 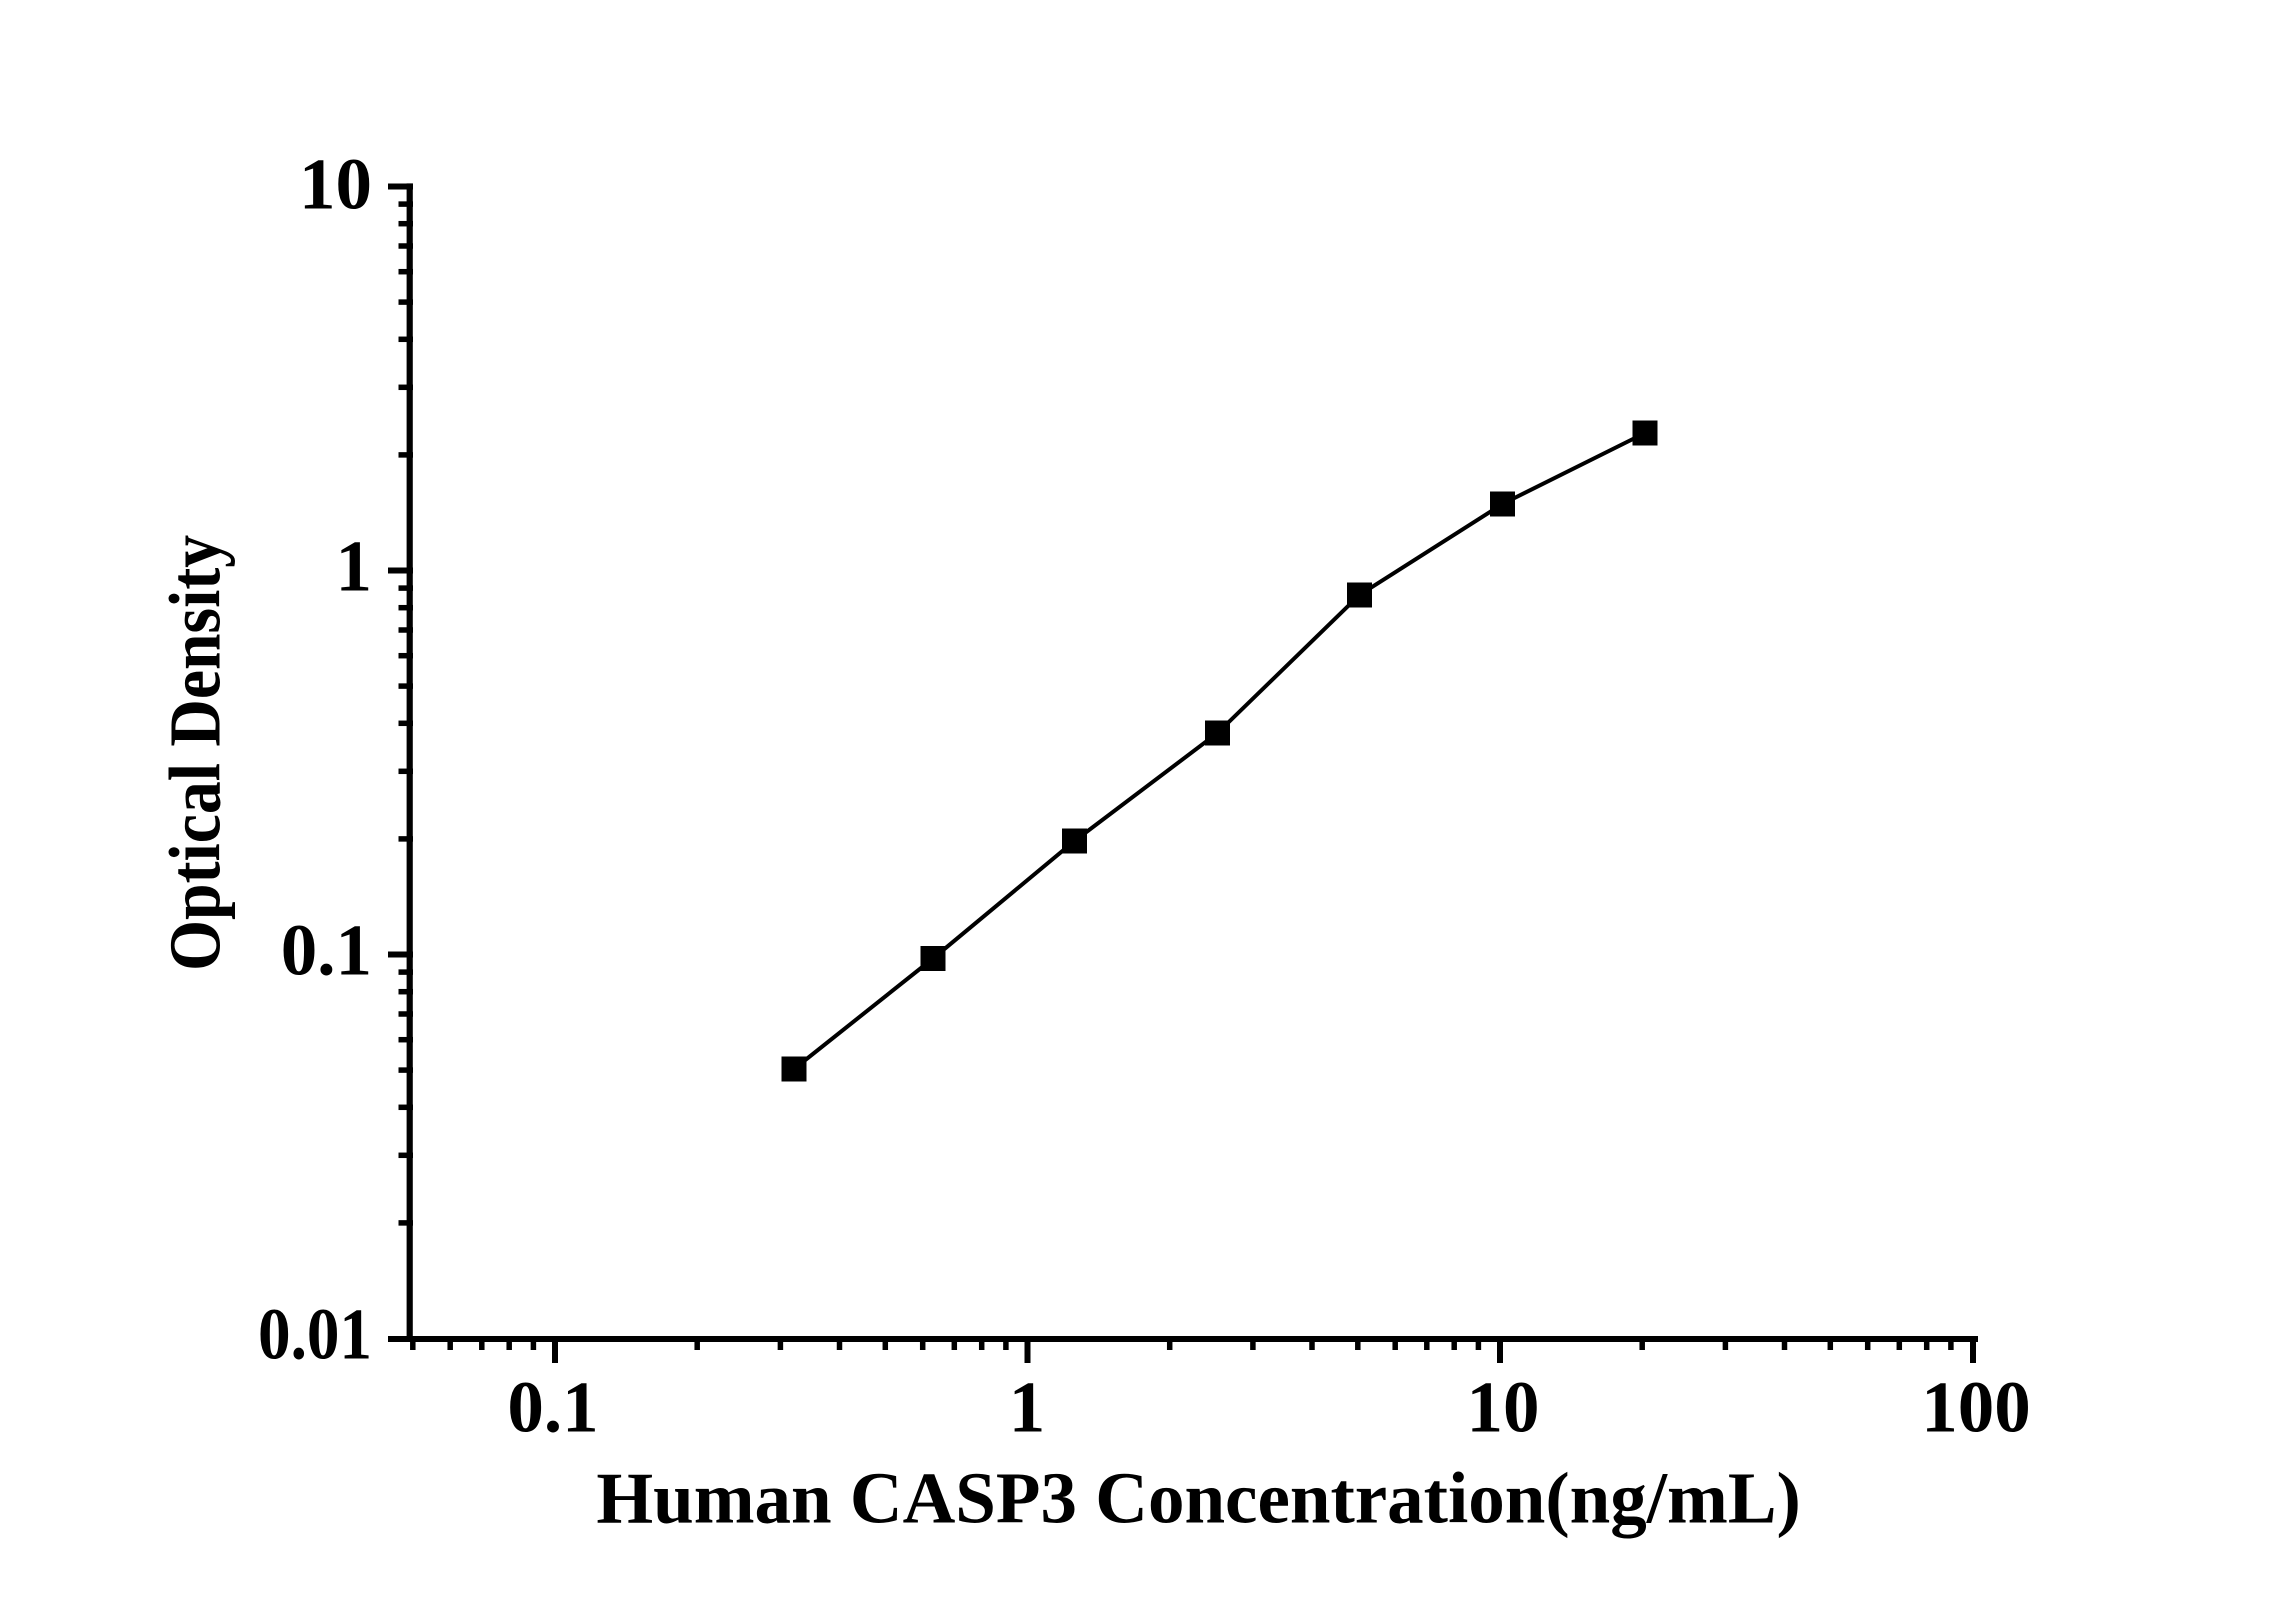 I want to click on svg-text: Optical Density, so click(x=195, y=753).